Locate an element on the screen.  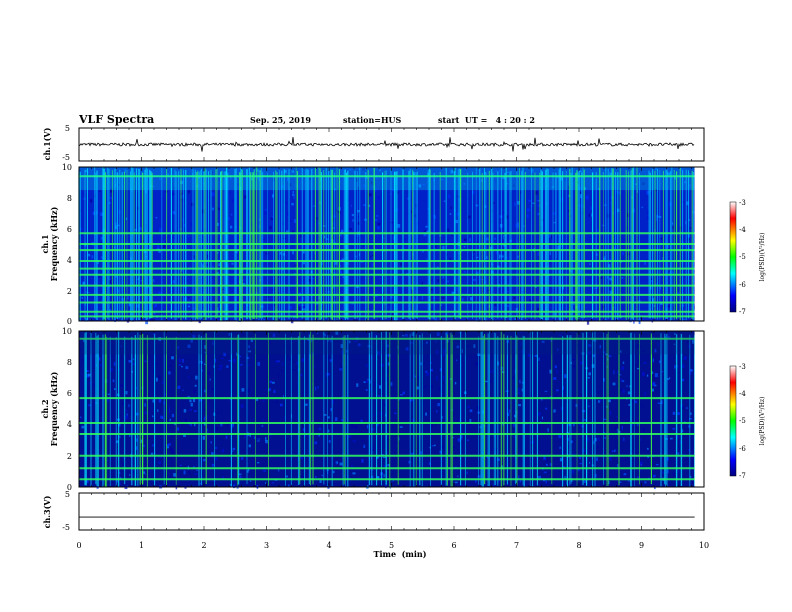
ch2-ytick-6: 6 is located at coordinates (69, 393).